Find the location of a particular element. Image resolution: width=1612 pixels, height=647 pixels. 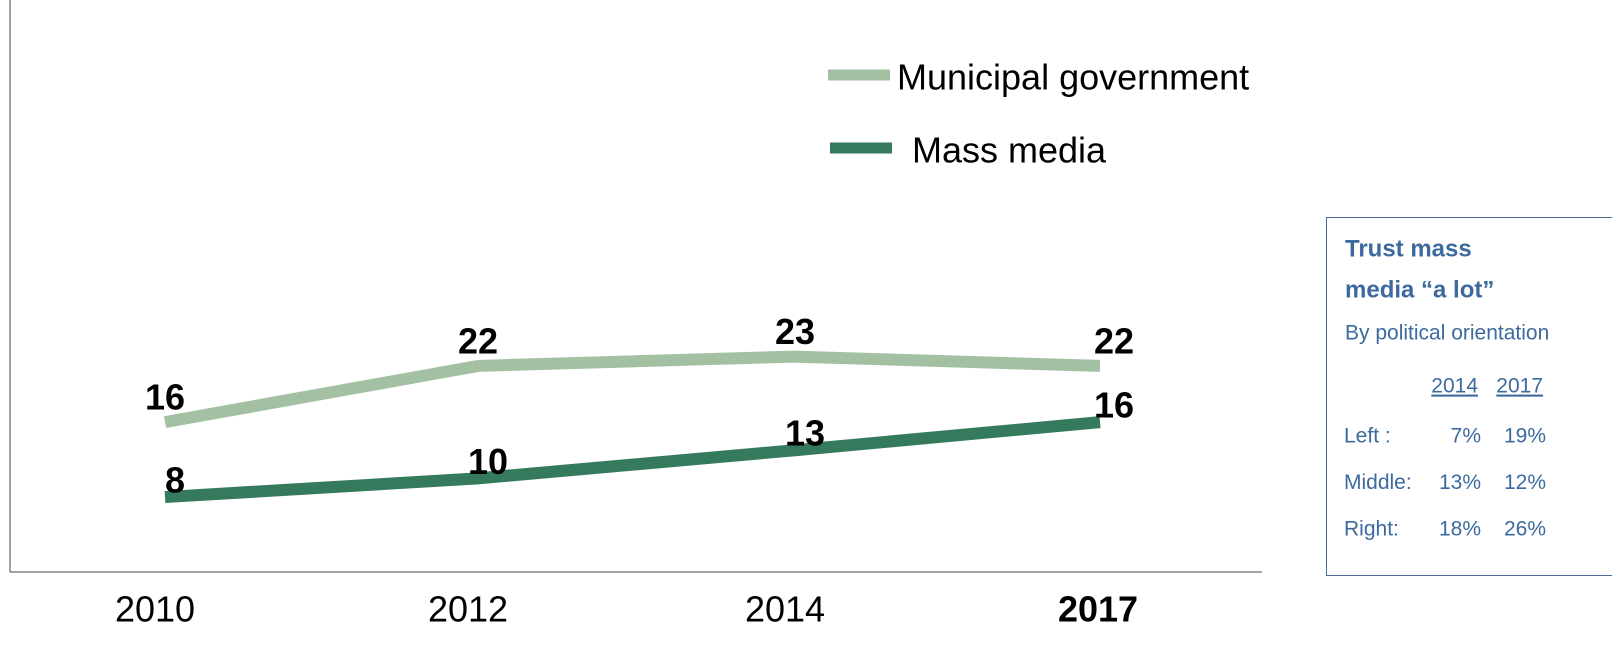

inset-title: media “a lot” is located at coordinates (1419, 289).